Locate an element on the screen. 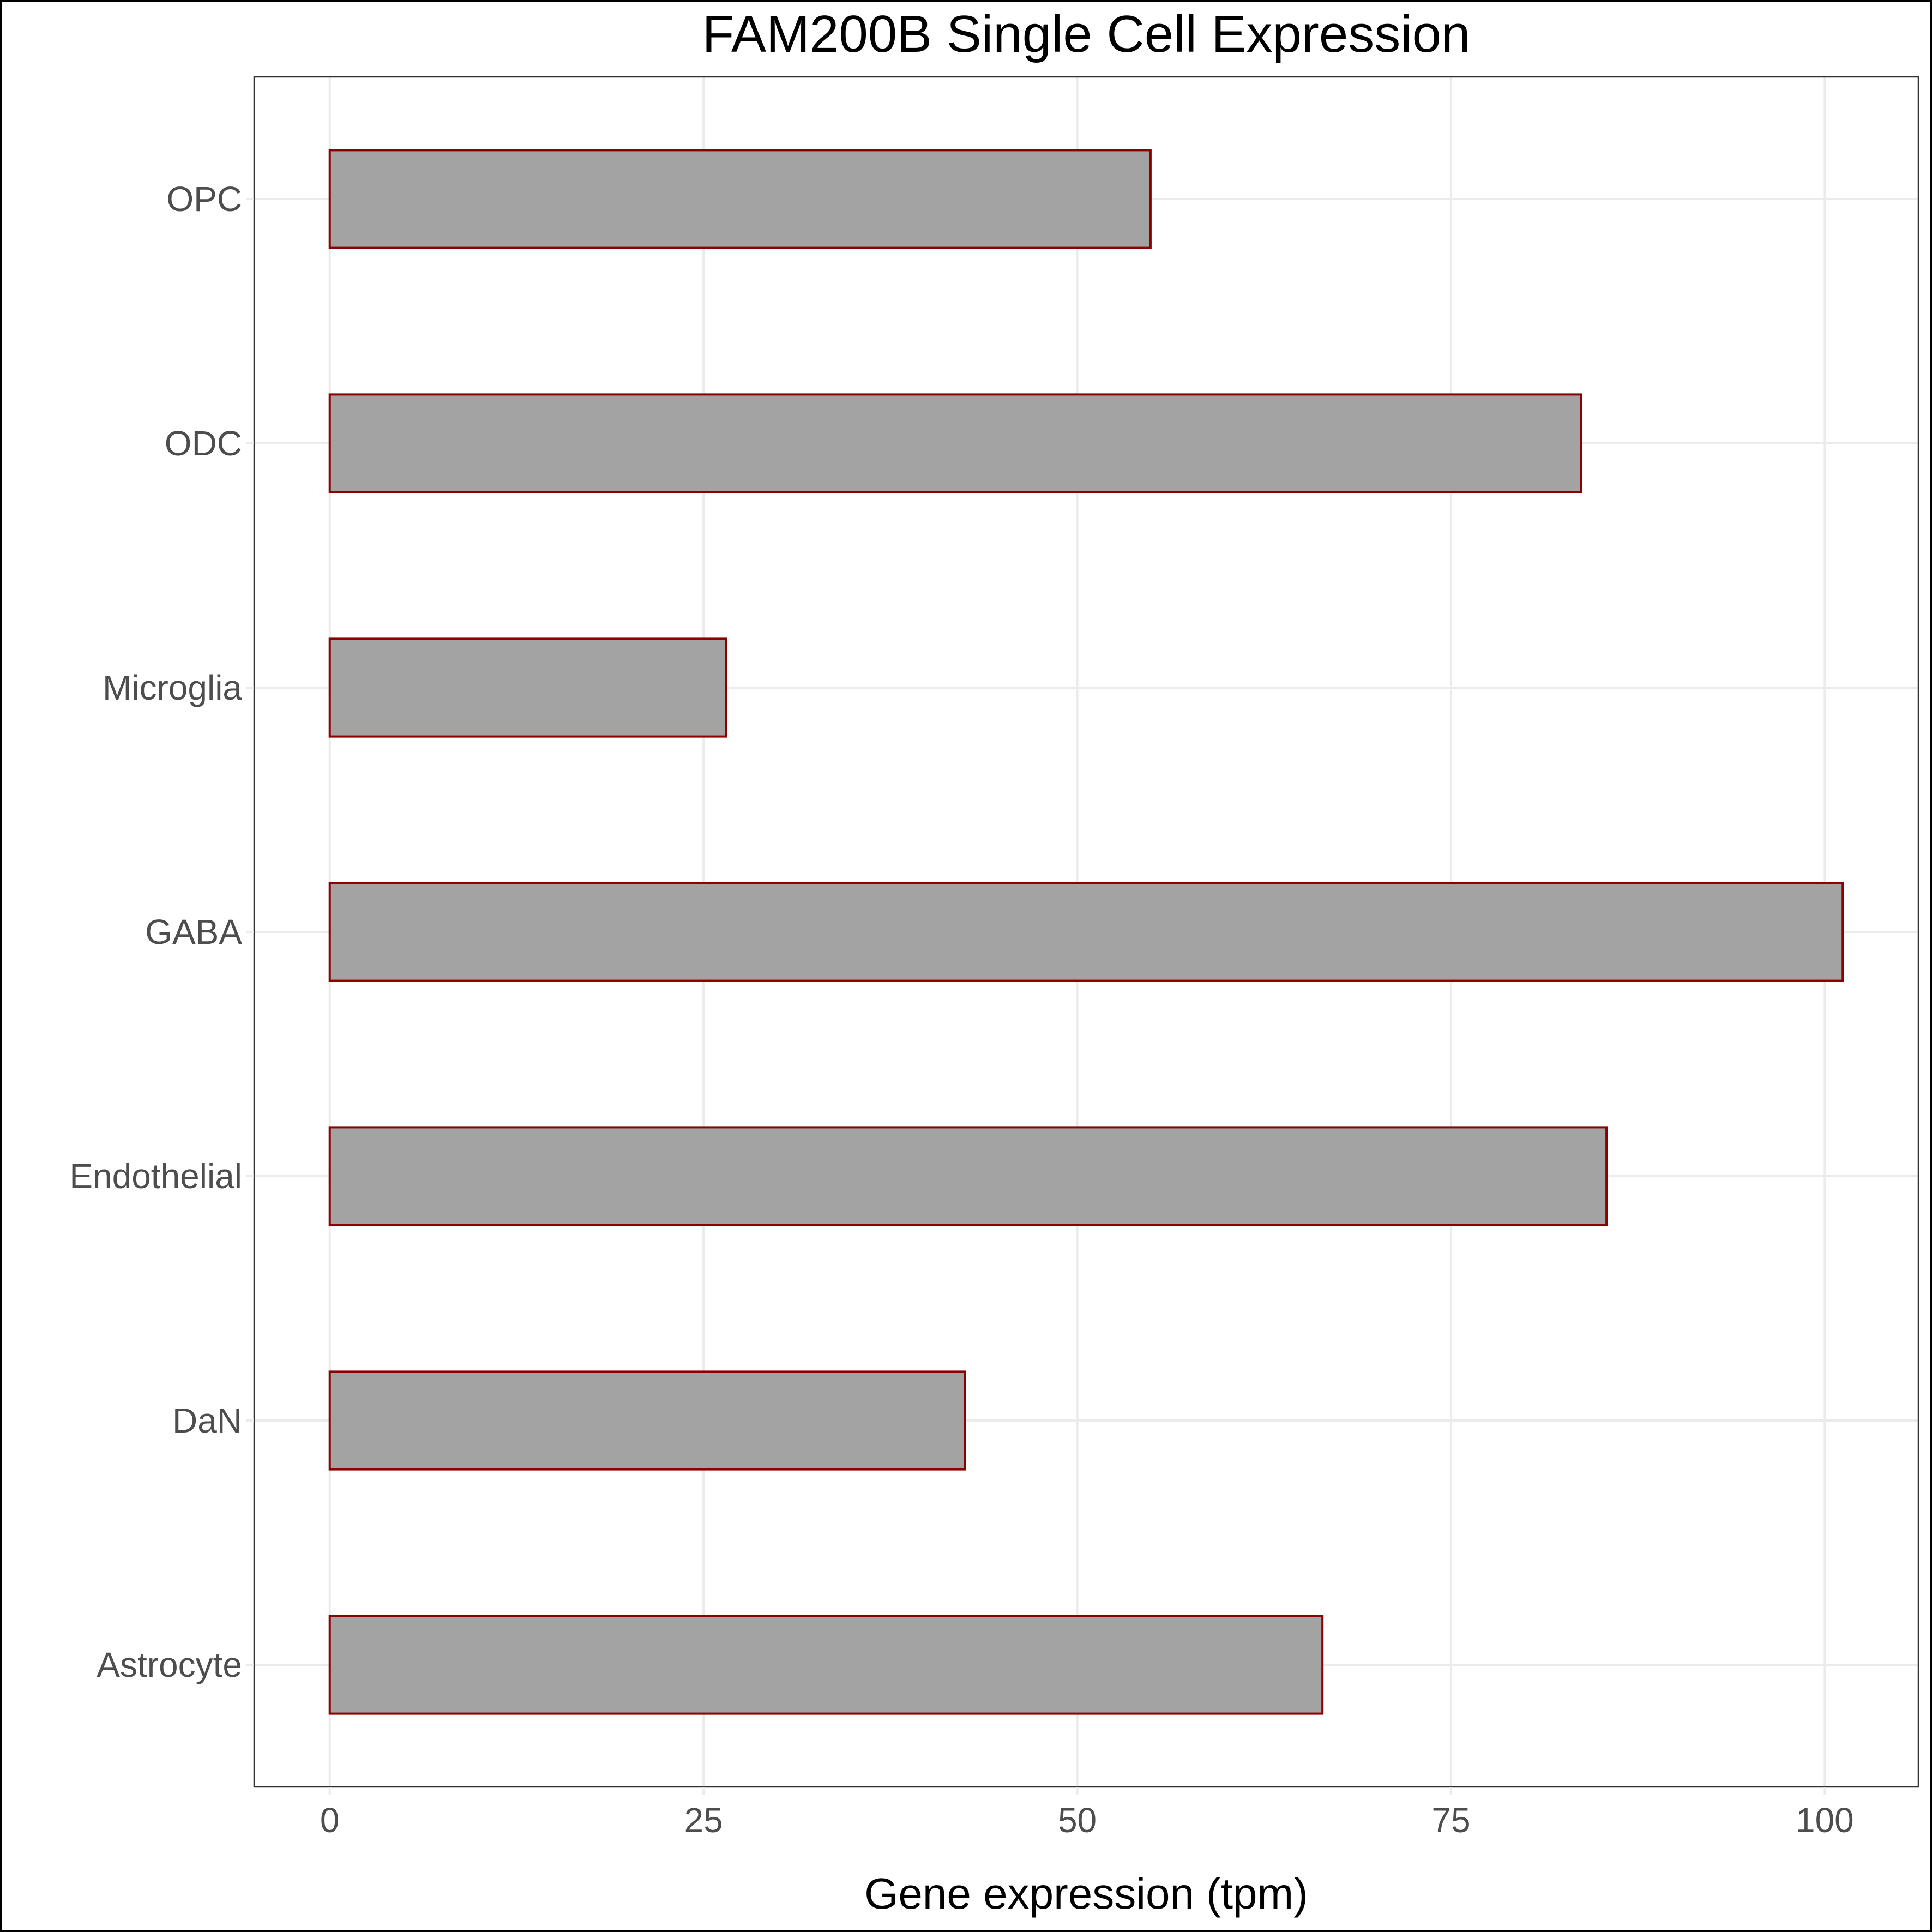  x-tick-label: 100 is located at coordinates (1825, 1820).